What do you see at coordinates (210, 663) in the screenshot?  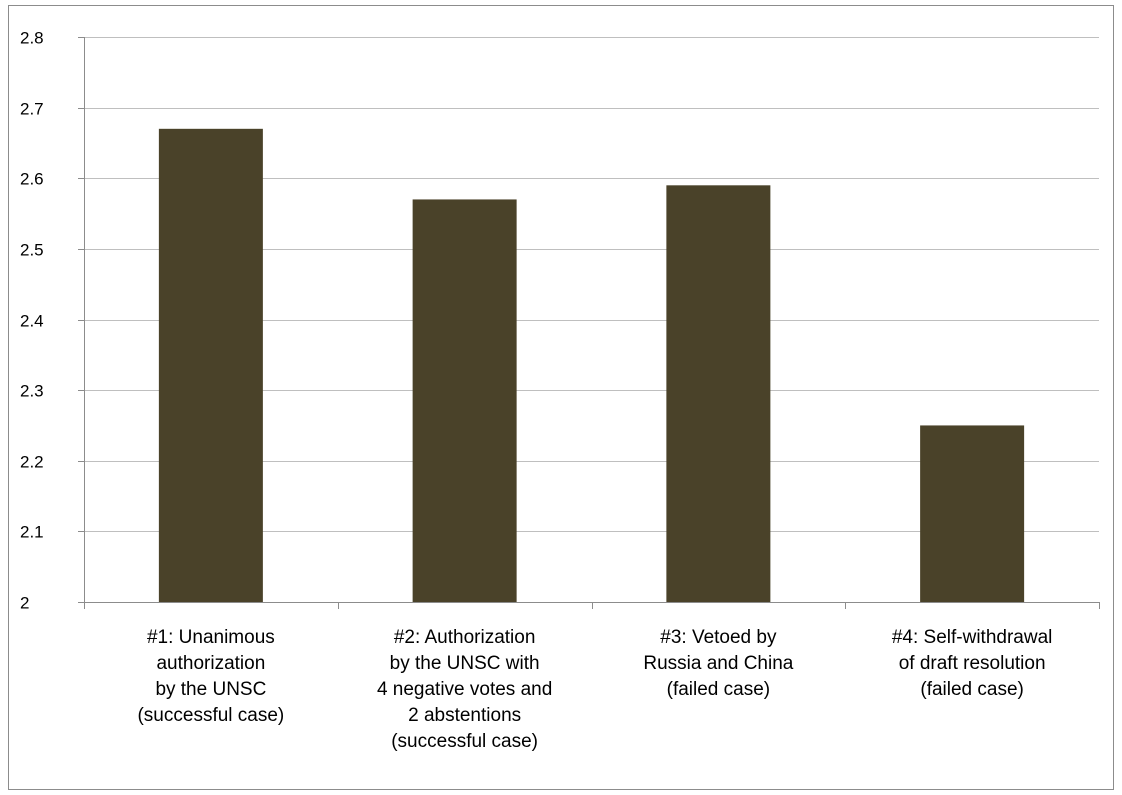 I see `x-category-label-line: authorization` at bounding box center [210, 663].